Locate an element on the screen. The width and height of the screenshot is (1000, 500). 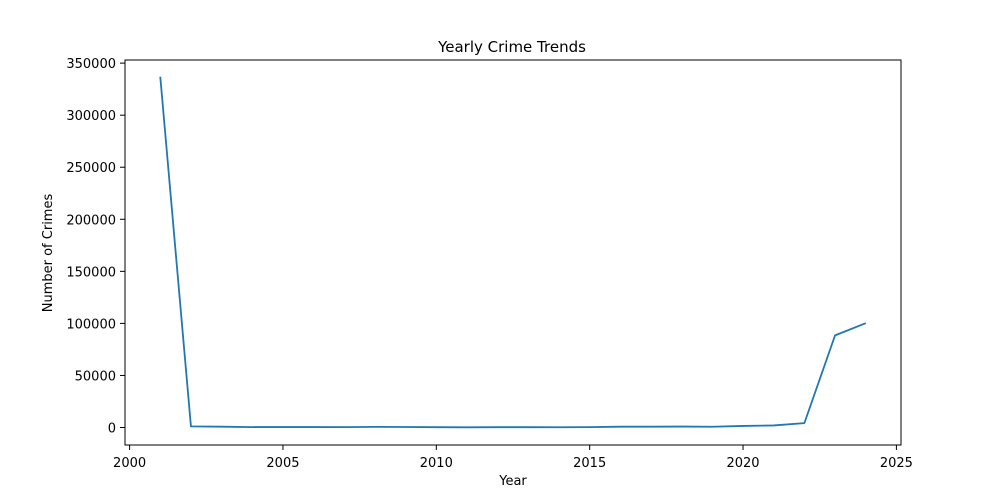
x-tick-label: 2025 is located at coordinates (896, 463).